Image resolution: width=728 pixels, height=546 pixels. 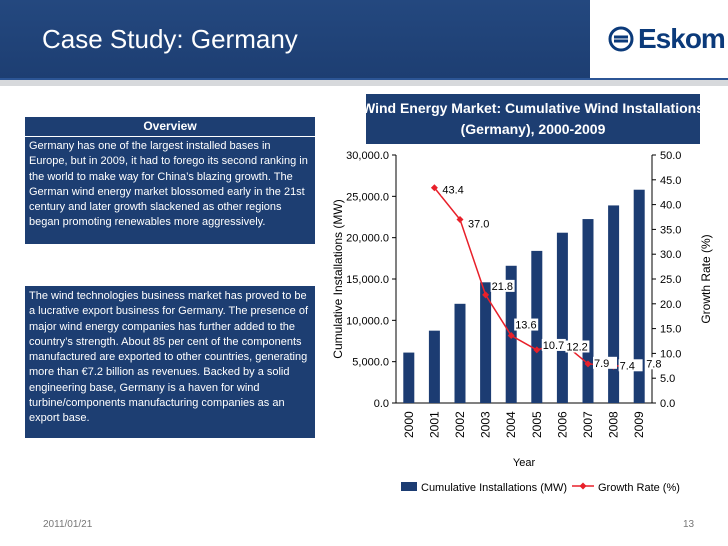 I want to click on growth-point-2002, so click(x=460, y=219).